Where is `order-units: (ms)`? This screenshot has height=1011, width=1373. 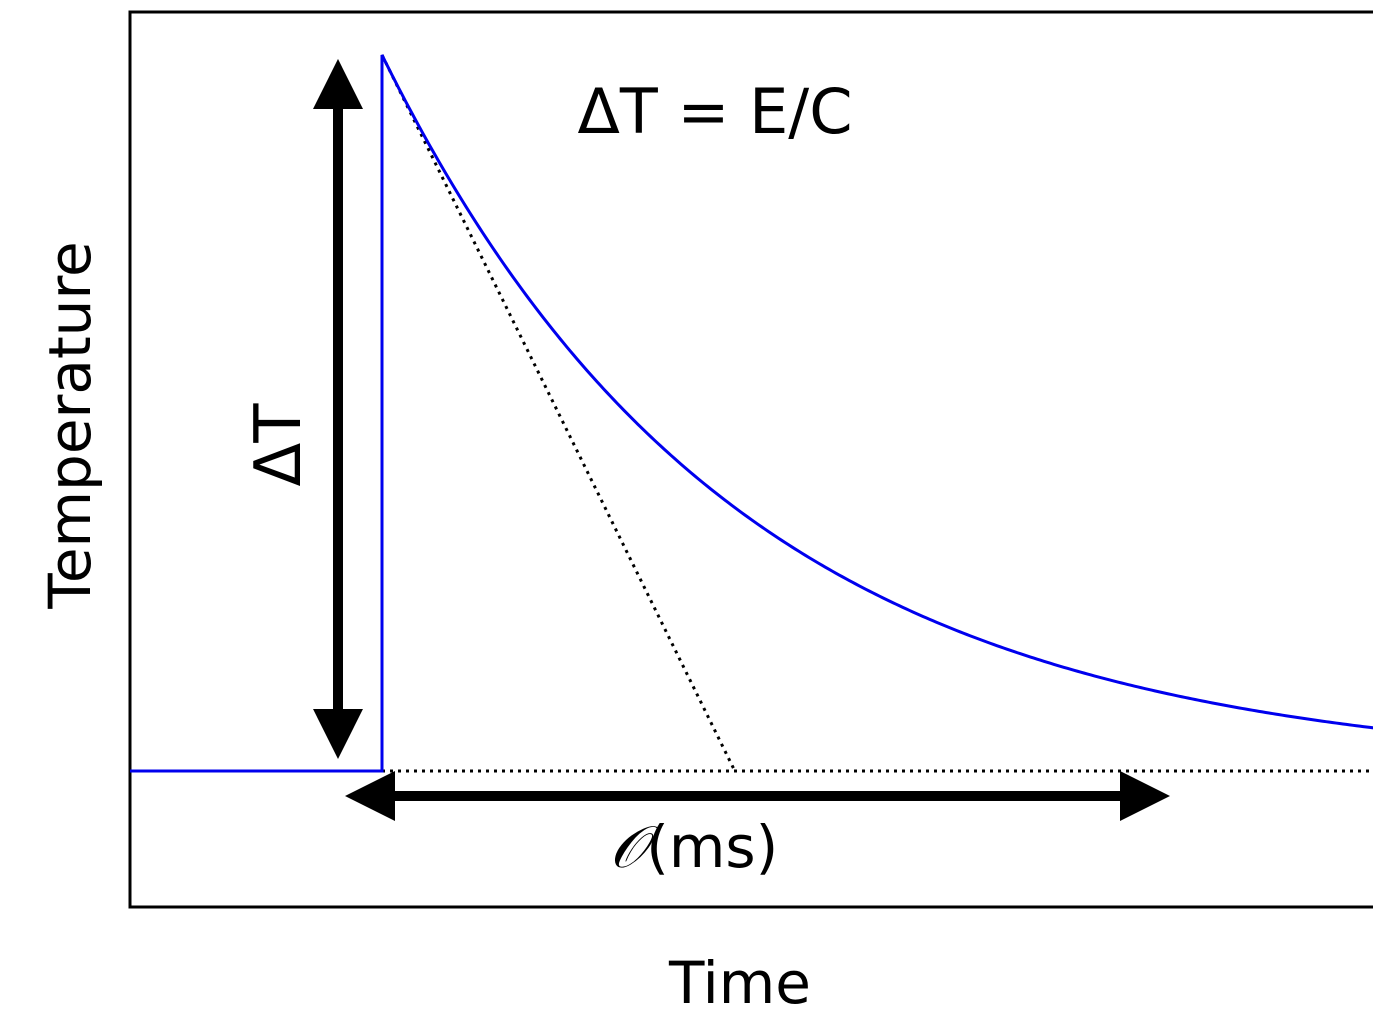
order-units: (ms) is located at coordinates (712, 847).